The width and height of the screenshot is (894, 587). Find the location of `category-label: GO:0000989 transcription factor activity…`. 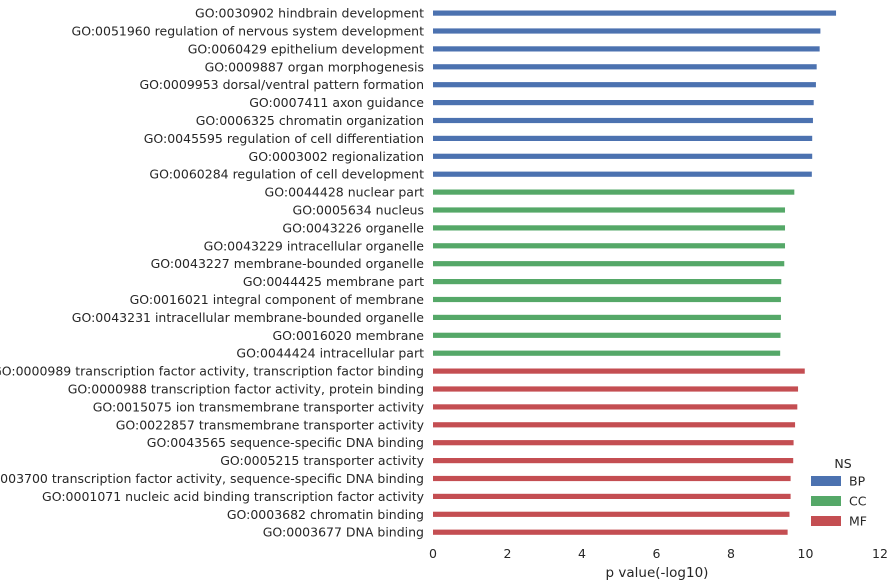

category-label: GO:0000989 transcription factor activity… is located at coordinates (212, 371).